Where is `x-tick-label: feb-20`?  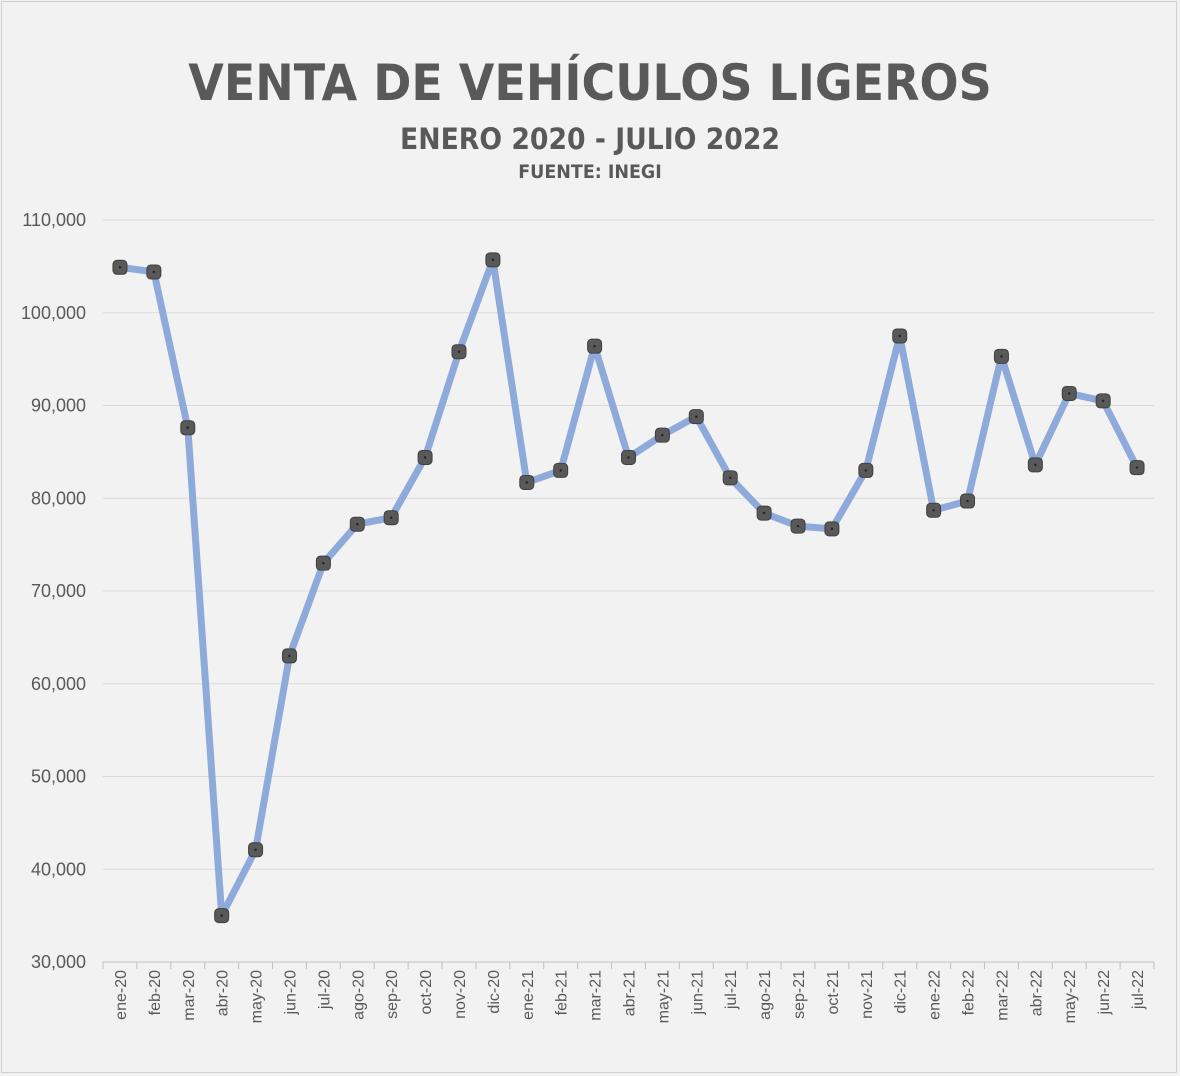
x-tick-label: feb-20 is located at coordinates (155, 992).